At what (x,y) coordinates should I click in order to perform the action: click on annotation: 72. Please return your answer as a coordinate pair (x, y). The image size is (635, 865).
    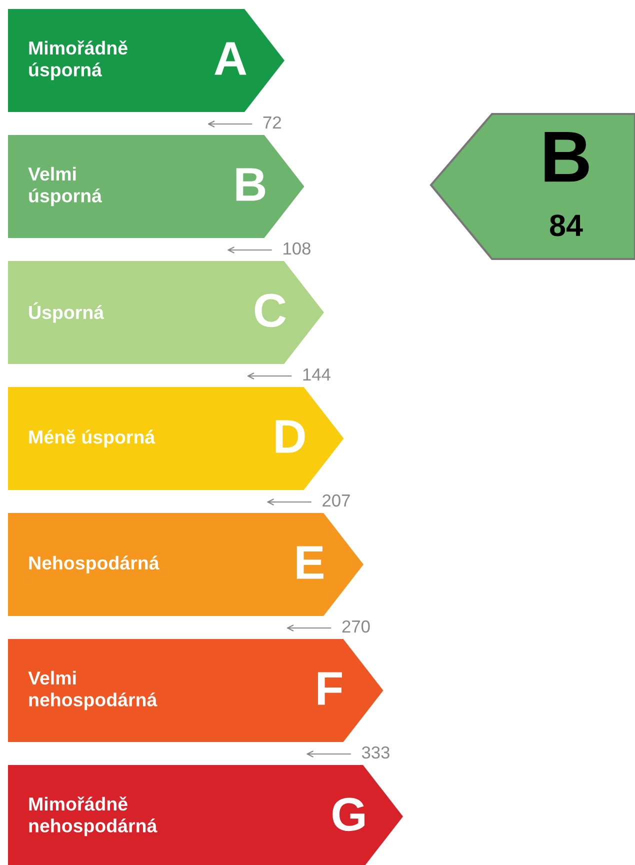
    Looking at the image, I should click on (272, 122).